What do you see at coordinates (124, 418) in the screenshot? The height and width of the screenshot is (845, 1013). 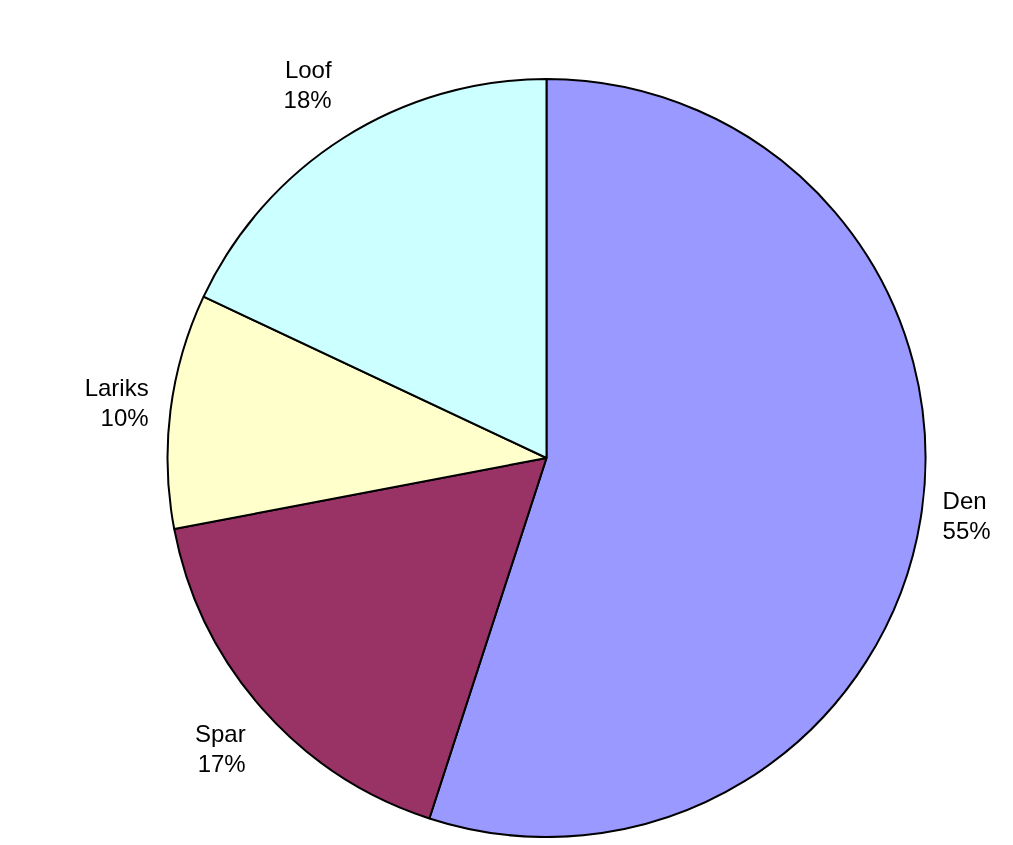 I see `data-label: 10%` at bounding box center [124, 418].